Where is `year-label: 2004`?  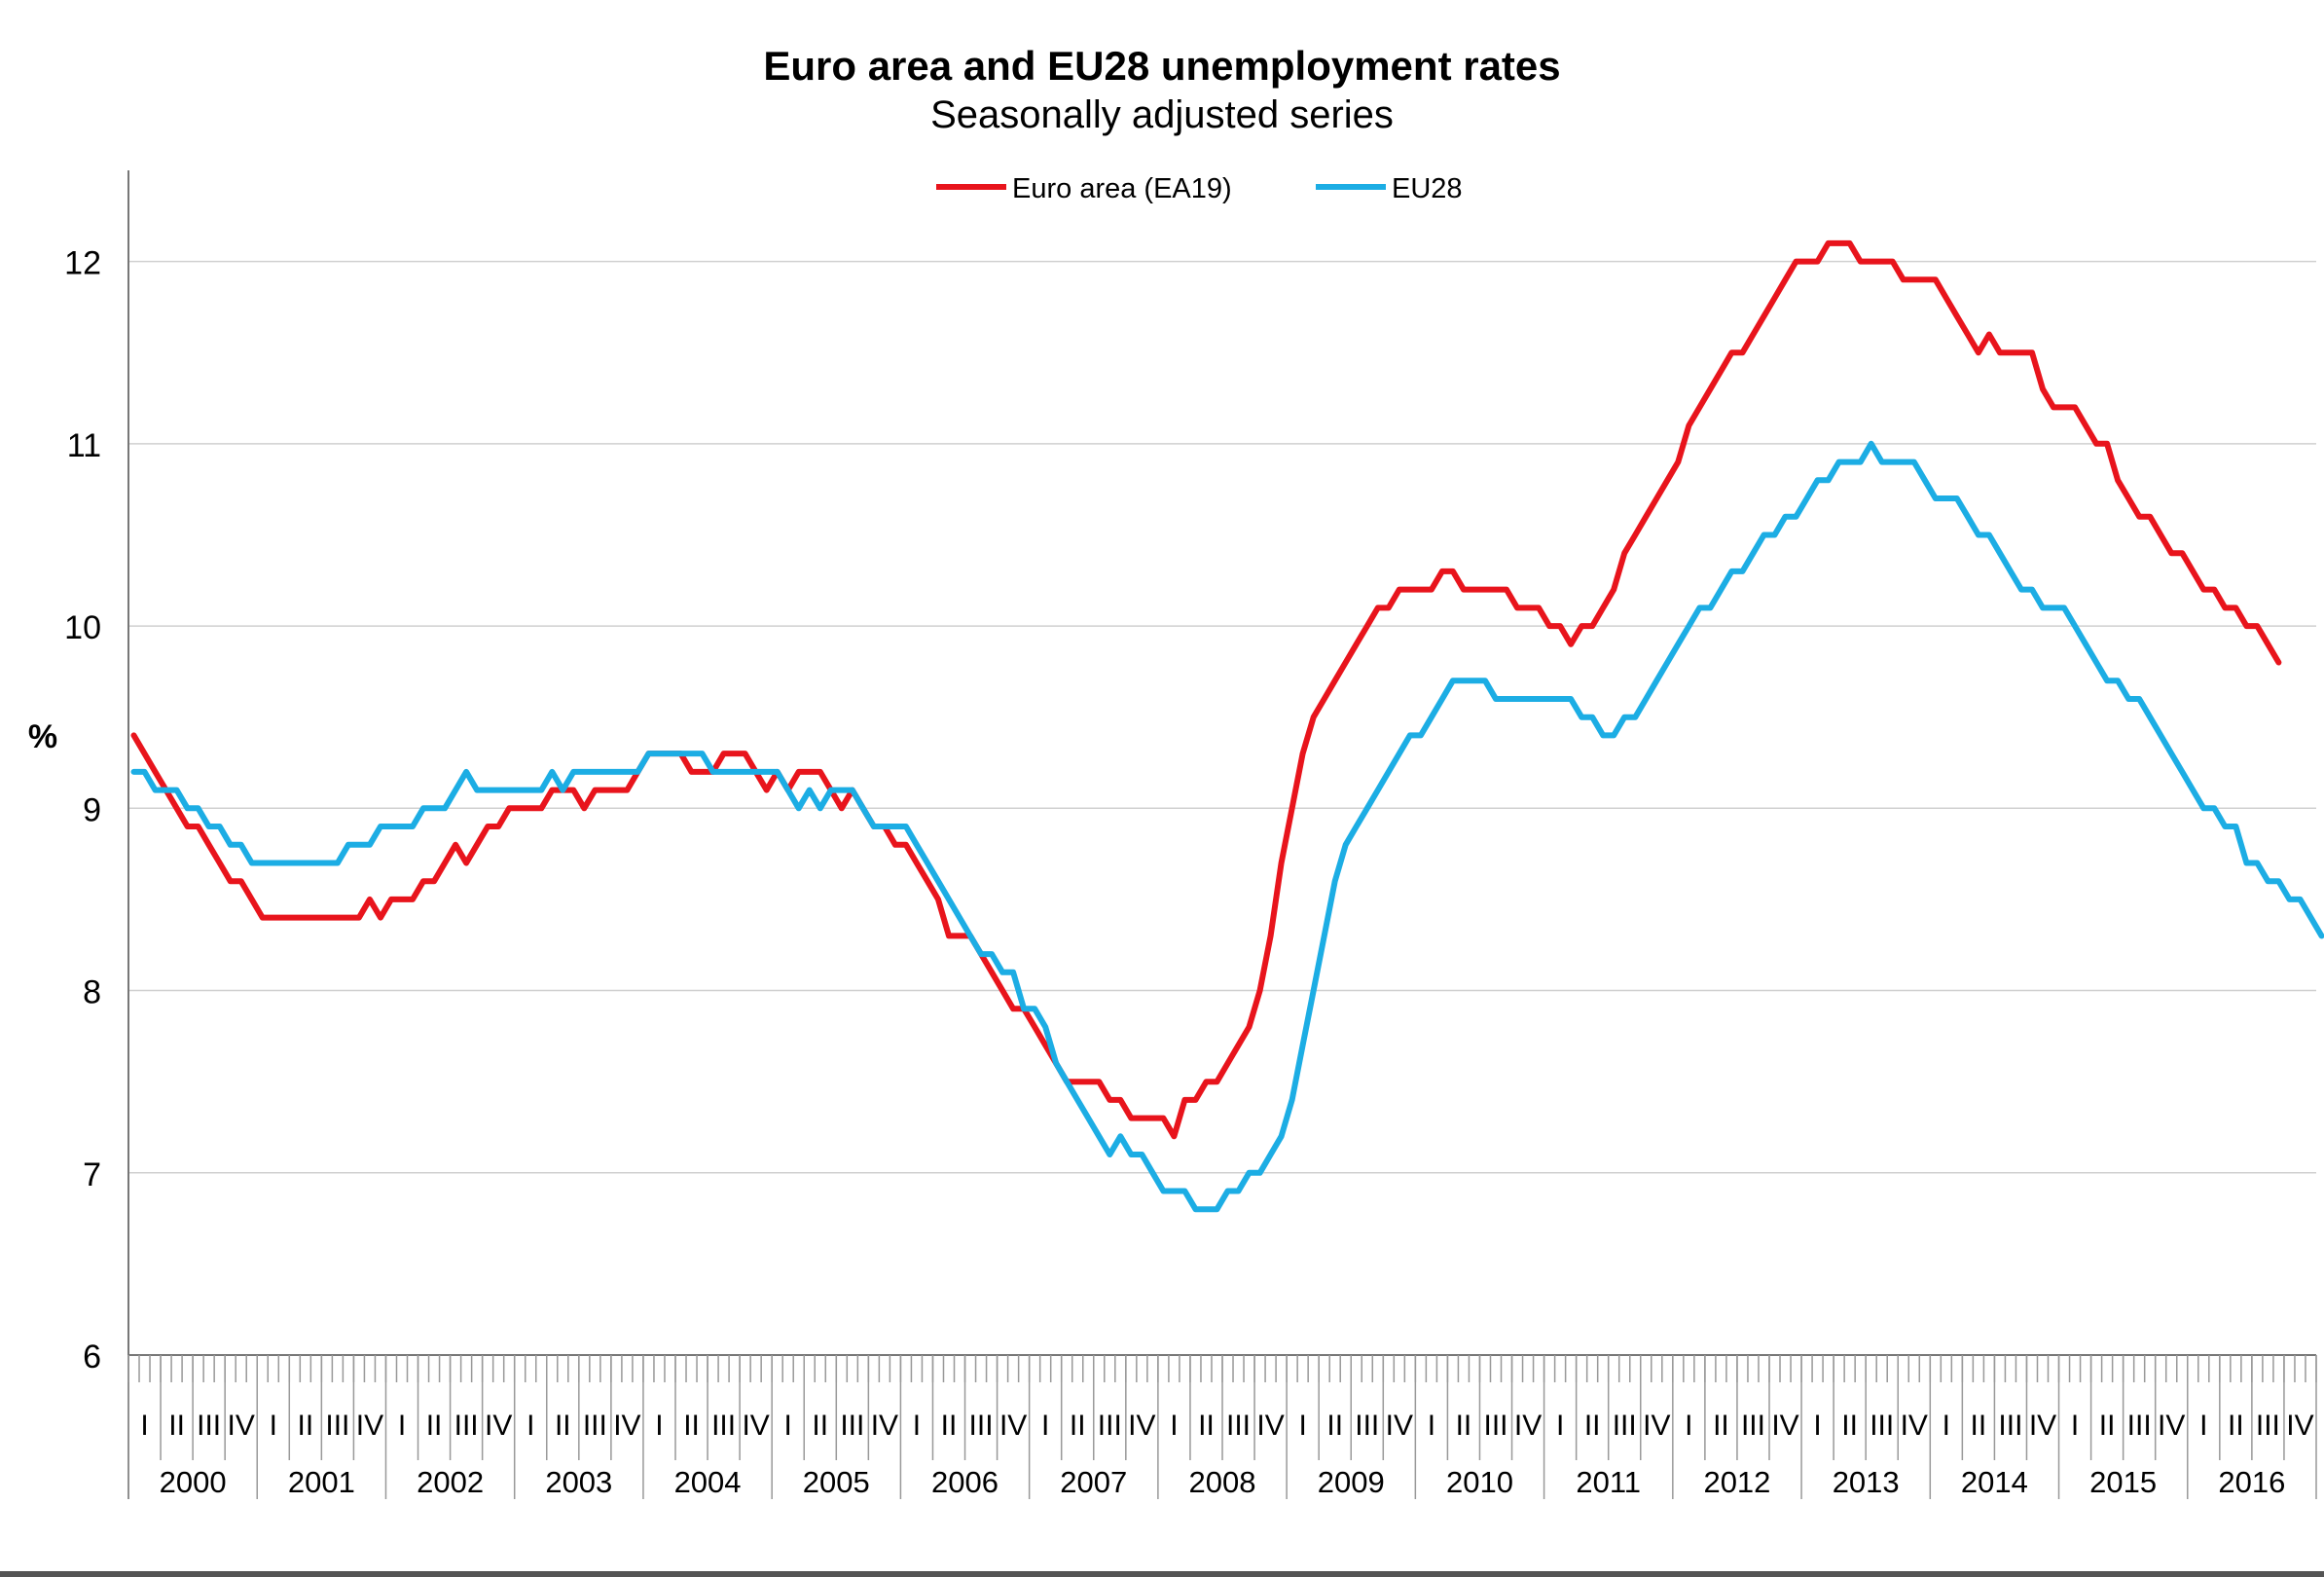
year-label: 2004 is located at coordinates (708, 1482).